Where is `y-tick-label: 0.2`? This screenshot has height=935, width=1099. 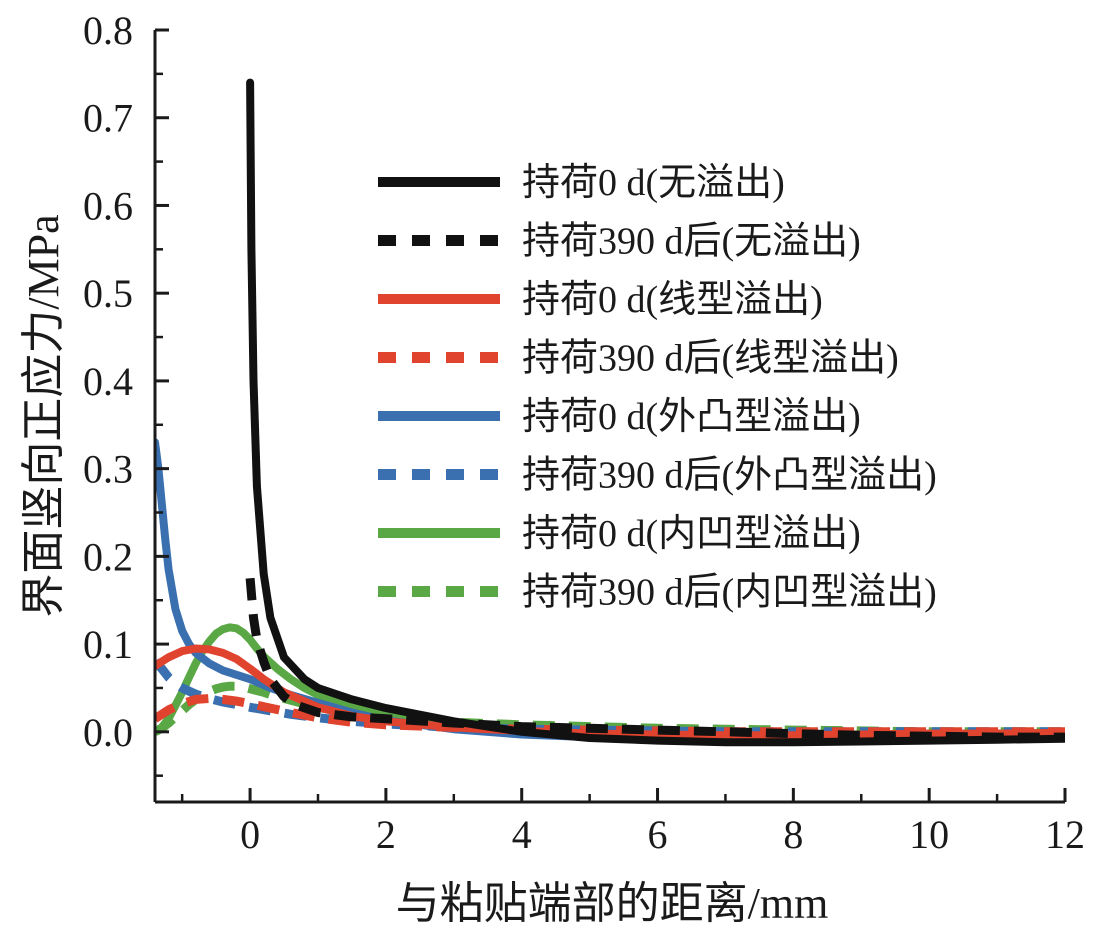 y-tick-label: 0.2 is located at coordinates (108, 556).